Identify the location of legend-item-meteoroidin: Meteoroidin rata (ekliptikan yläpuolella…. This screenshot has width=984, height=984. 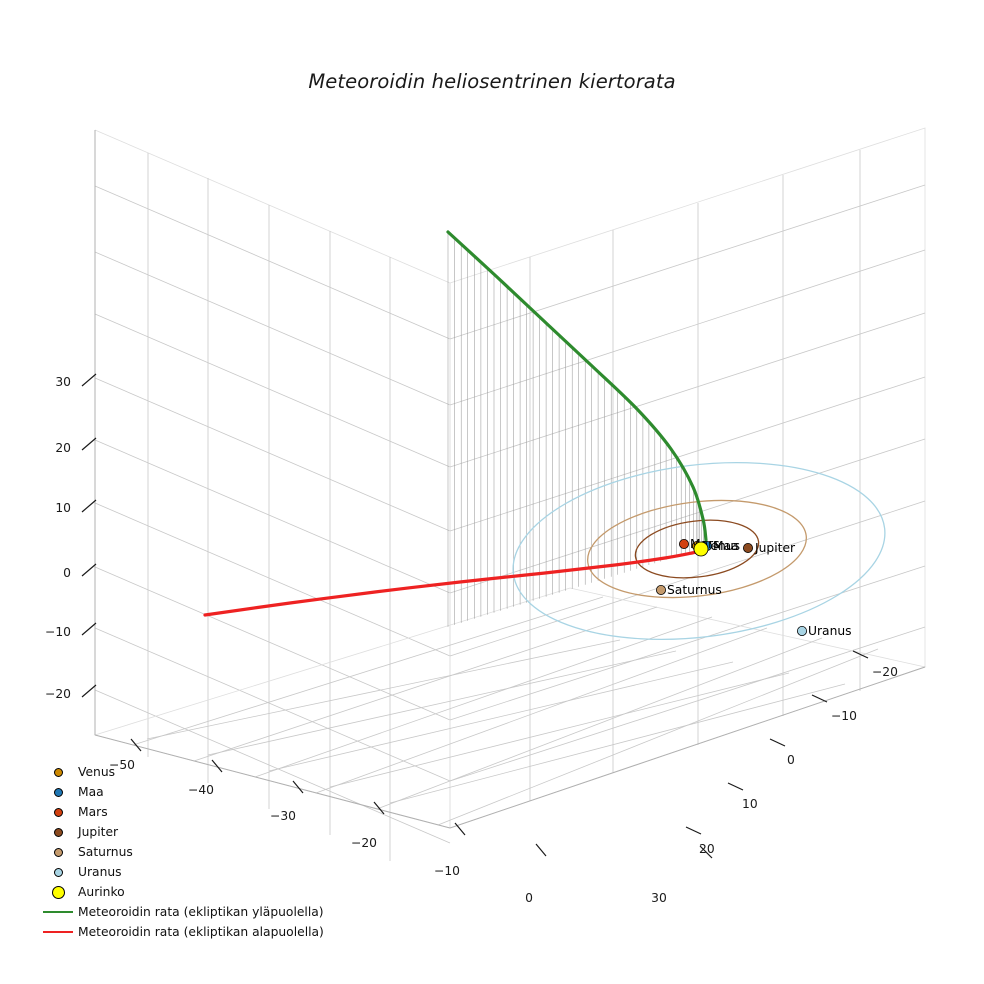
(198, 912).